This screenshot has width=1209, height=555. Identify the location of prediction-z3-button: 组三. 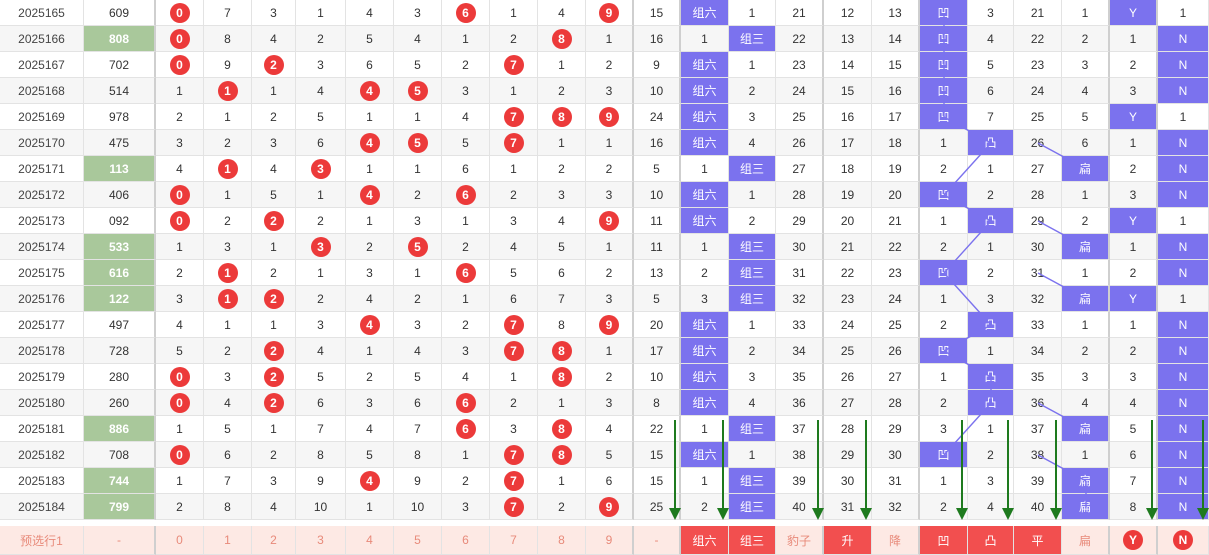
(752, 540).